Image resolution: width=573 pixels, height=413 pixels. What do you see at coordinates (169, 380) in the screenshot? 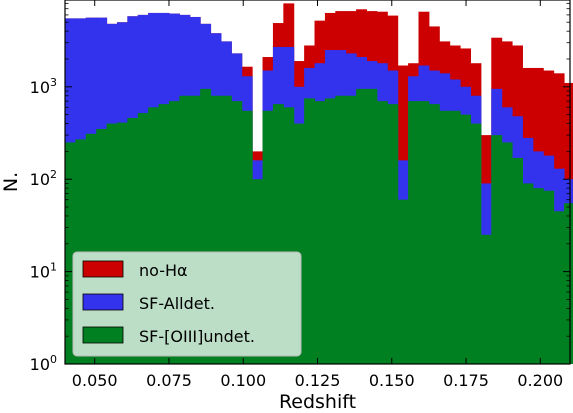
I see `x-tick-label: 0.075` at bounding box center [169, 380].